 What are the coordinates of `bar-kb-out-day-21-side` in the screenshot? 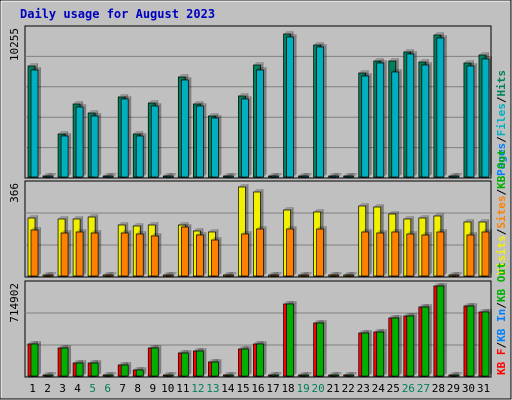 It's located at (340, 374).